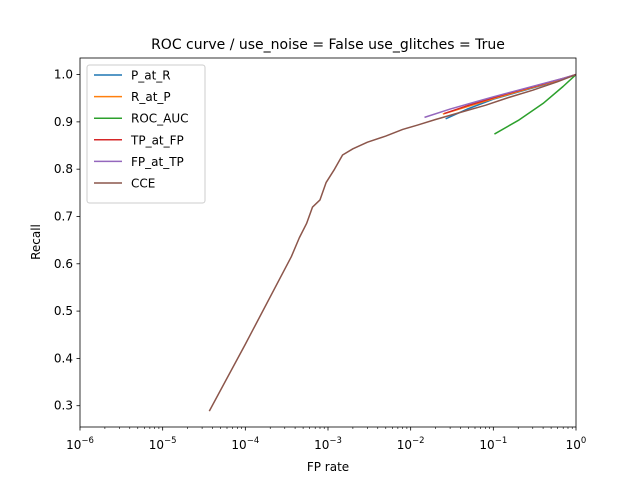 The height and width of the screenshot is (480, 640). Describe the element at coordinates (151, 76) in the screenshot. I see `legend-label-p-at-r: P_at_R` at that location.